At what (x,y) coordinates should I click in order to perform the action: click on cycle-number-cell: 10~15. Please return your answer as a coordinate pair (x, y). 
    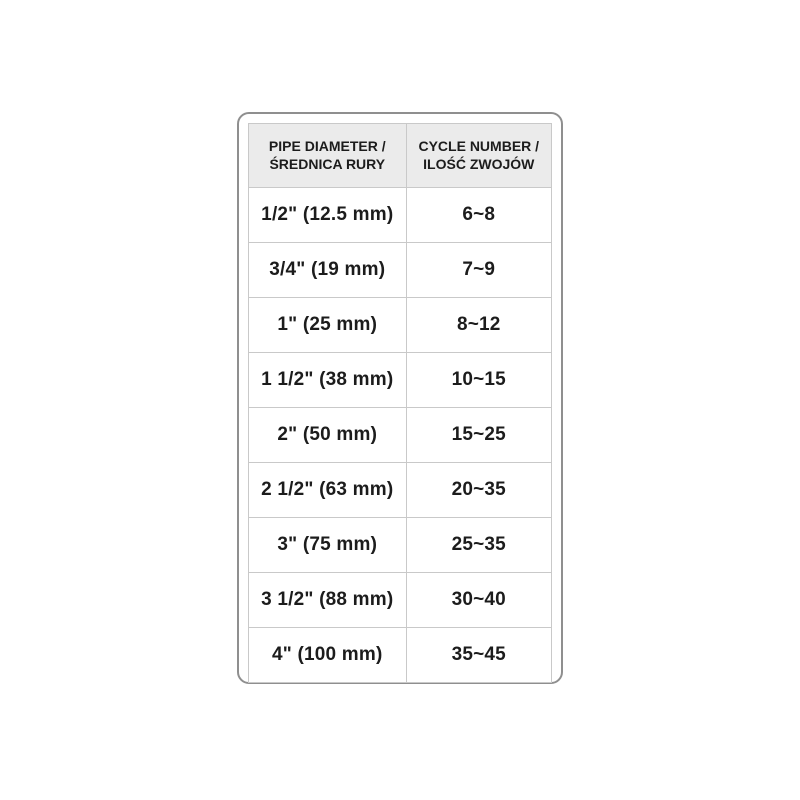
    Looking at the image, I should click on (479, 380).